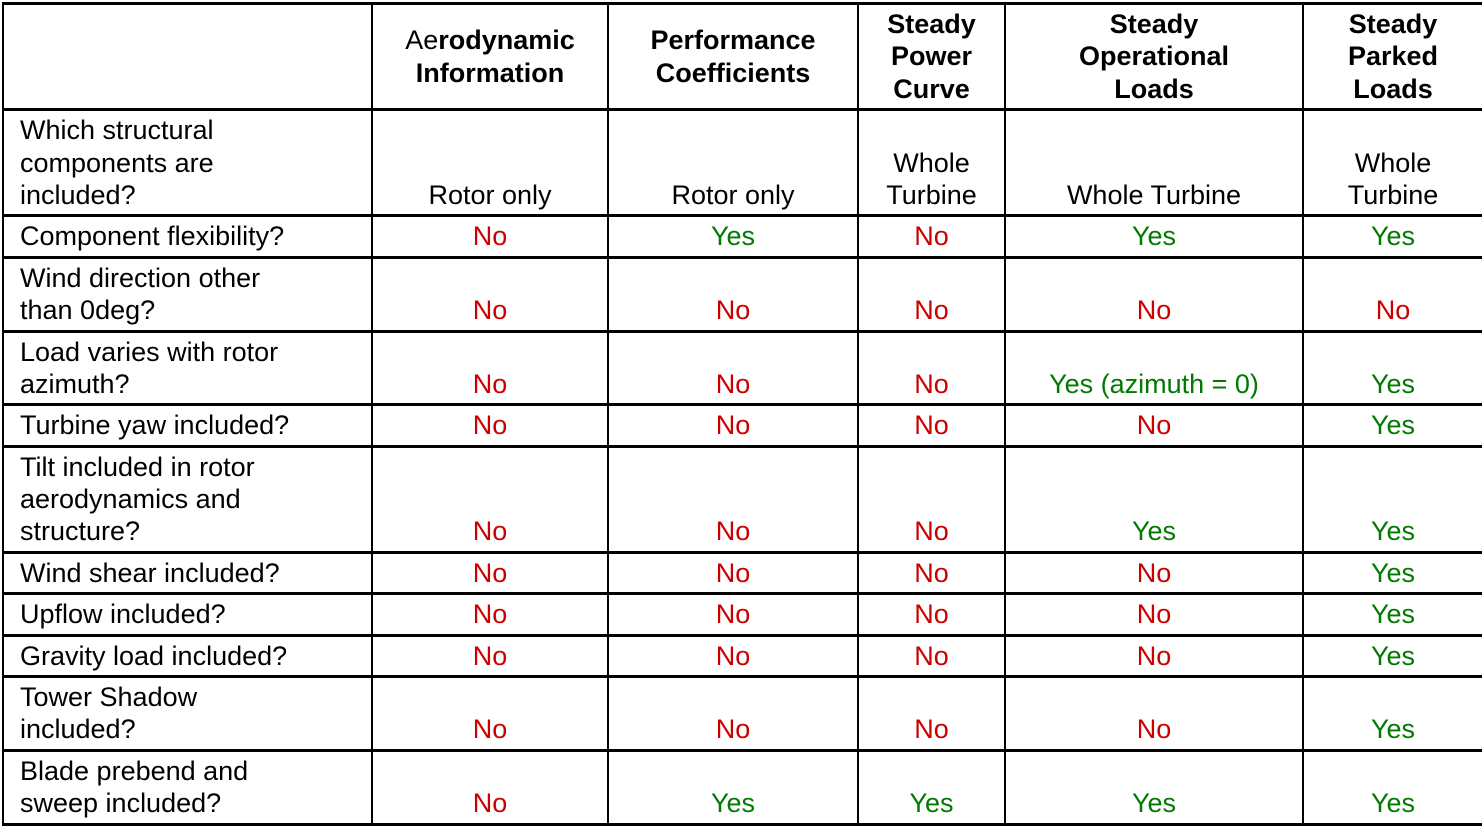 The image size is (1482, 828). I want to click on row-label: Turbine yaw included?, so click(187, 425).